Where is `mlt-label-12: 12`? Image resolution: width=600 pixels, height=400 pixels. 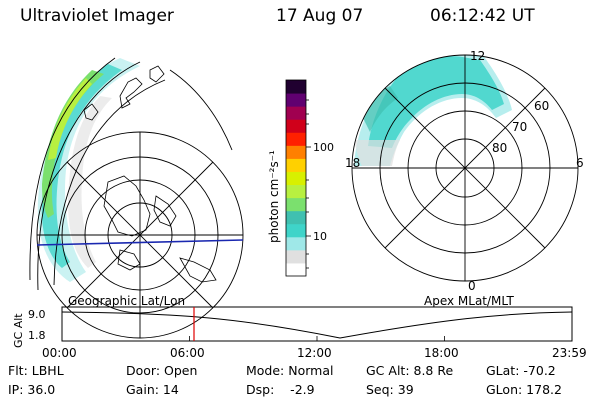
mlt-label-12: 12 is located at coordinates (477, 56).